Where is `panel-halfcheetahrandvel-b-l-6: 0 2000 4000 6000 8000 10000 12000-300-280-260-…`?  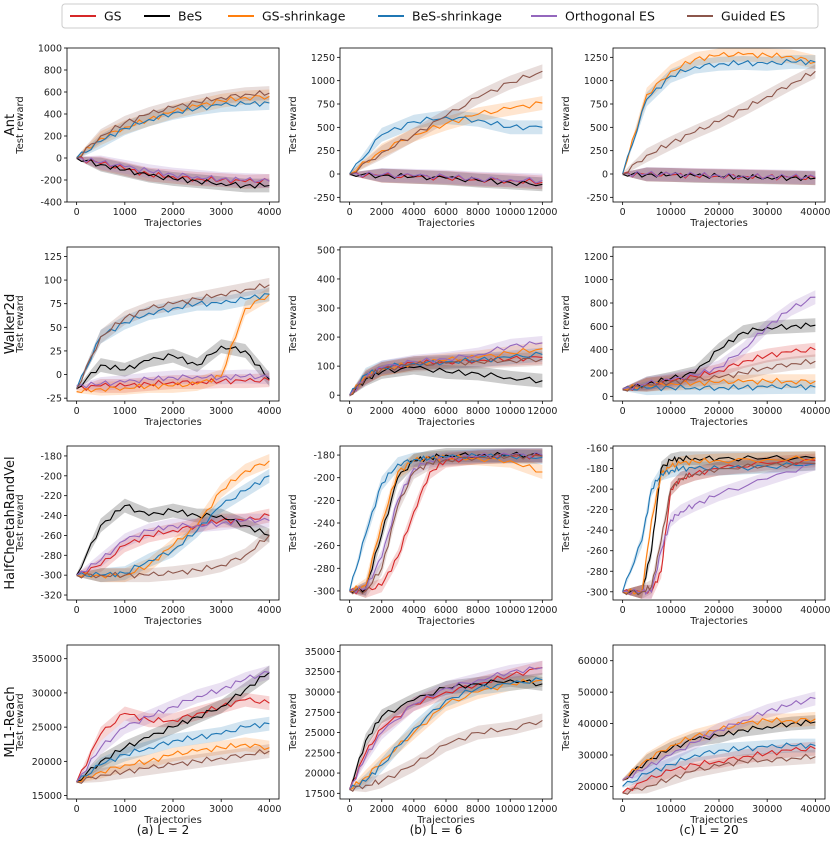
panel-halfcheetahrandvel-b-l-6: 0 2000 4000 6000 8000 10000 12000-300-280-260-… is located at coordinates (422, 536).